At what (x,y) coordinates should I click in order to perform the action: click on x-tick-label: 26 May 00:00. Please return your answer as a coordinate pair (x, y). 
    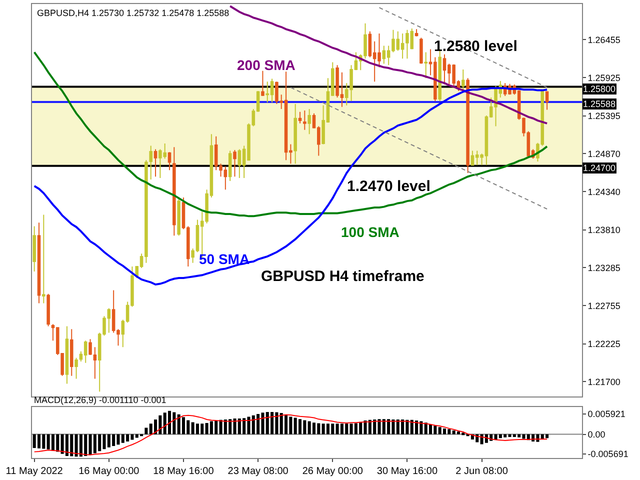
    Looking at the image, I should click on (333, 471).